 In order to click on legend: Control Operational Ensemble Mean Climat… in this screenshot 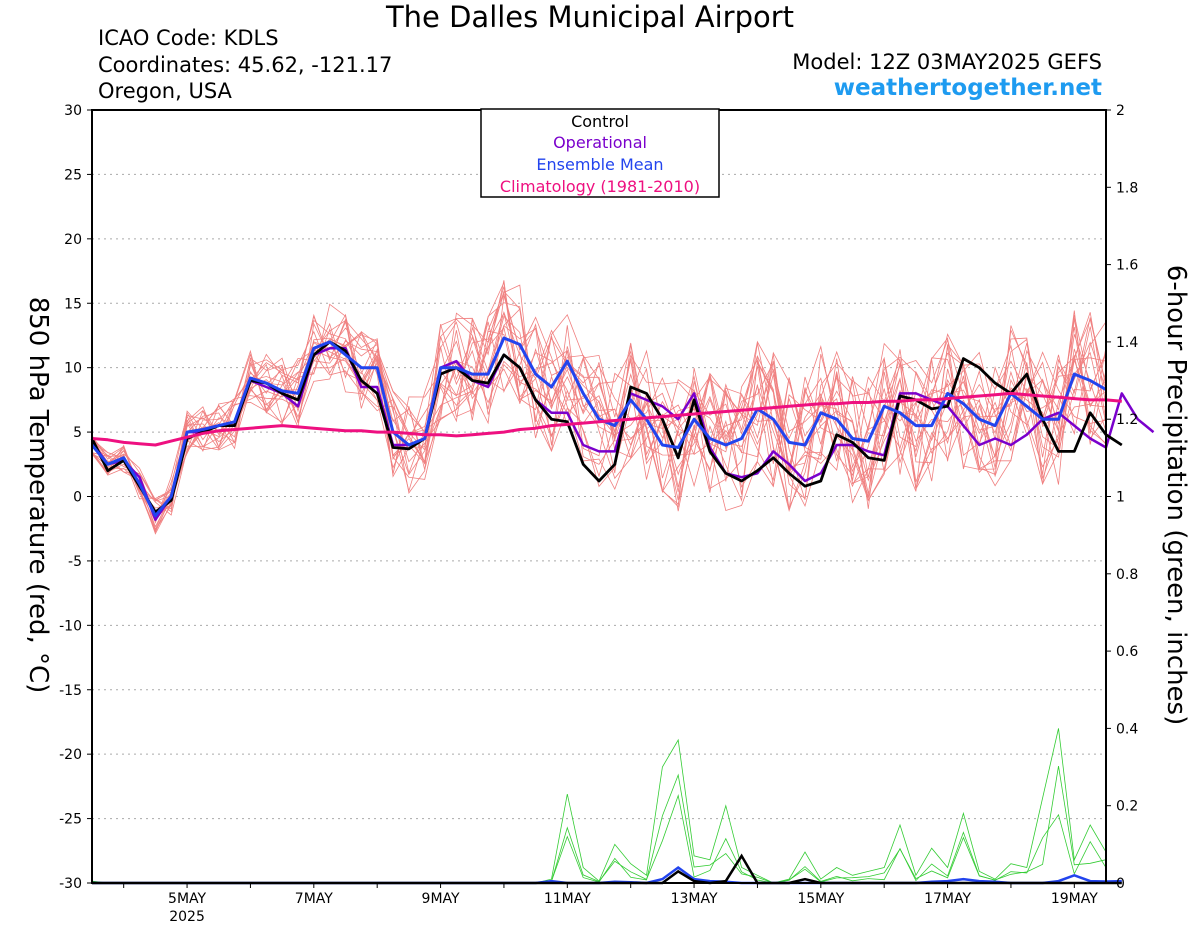, I will do `click(600, 153)`.